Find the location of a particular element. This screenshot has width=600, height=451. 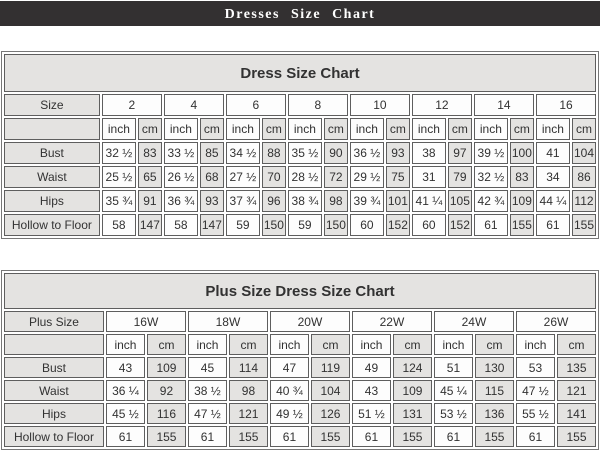

value-inch: 45 ¼ is located at coordinates (453, 390).